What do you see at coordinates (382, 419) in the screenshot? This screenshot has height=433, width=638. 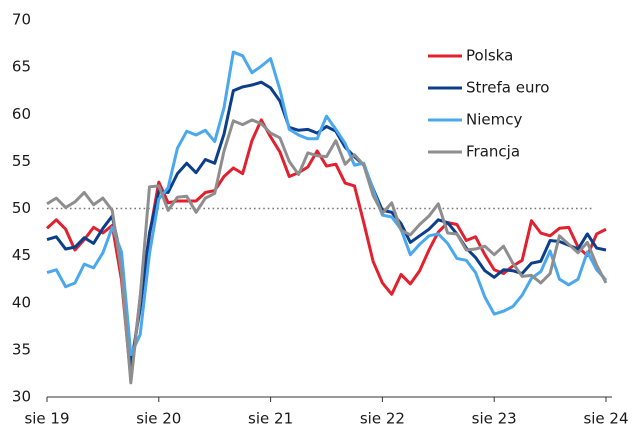 I see `x-tick-label: sie 22` at bounding box center [382, 419].